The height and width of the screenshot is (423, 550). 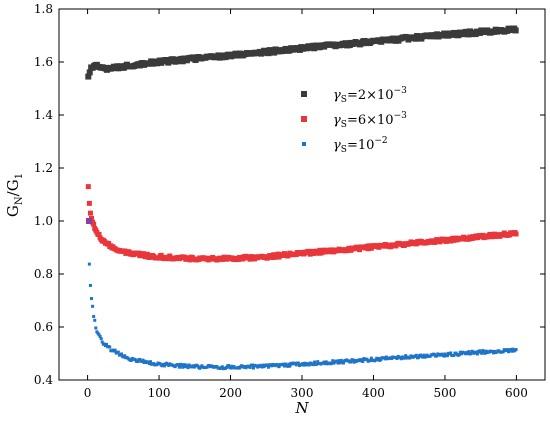 I want to click on legend-entry-series-1: γS=2×10−3, so click(x=354, y=95).